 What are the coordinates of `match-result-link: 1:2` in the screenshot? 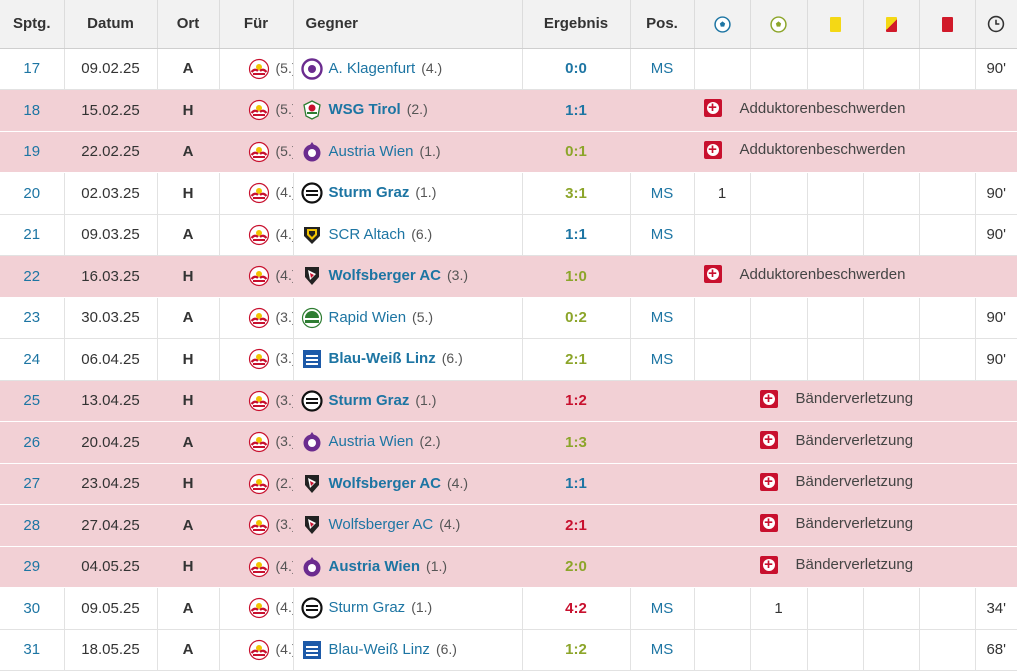 It's located at (576, 650).